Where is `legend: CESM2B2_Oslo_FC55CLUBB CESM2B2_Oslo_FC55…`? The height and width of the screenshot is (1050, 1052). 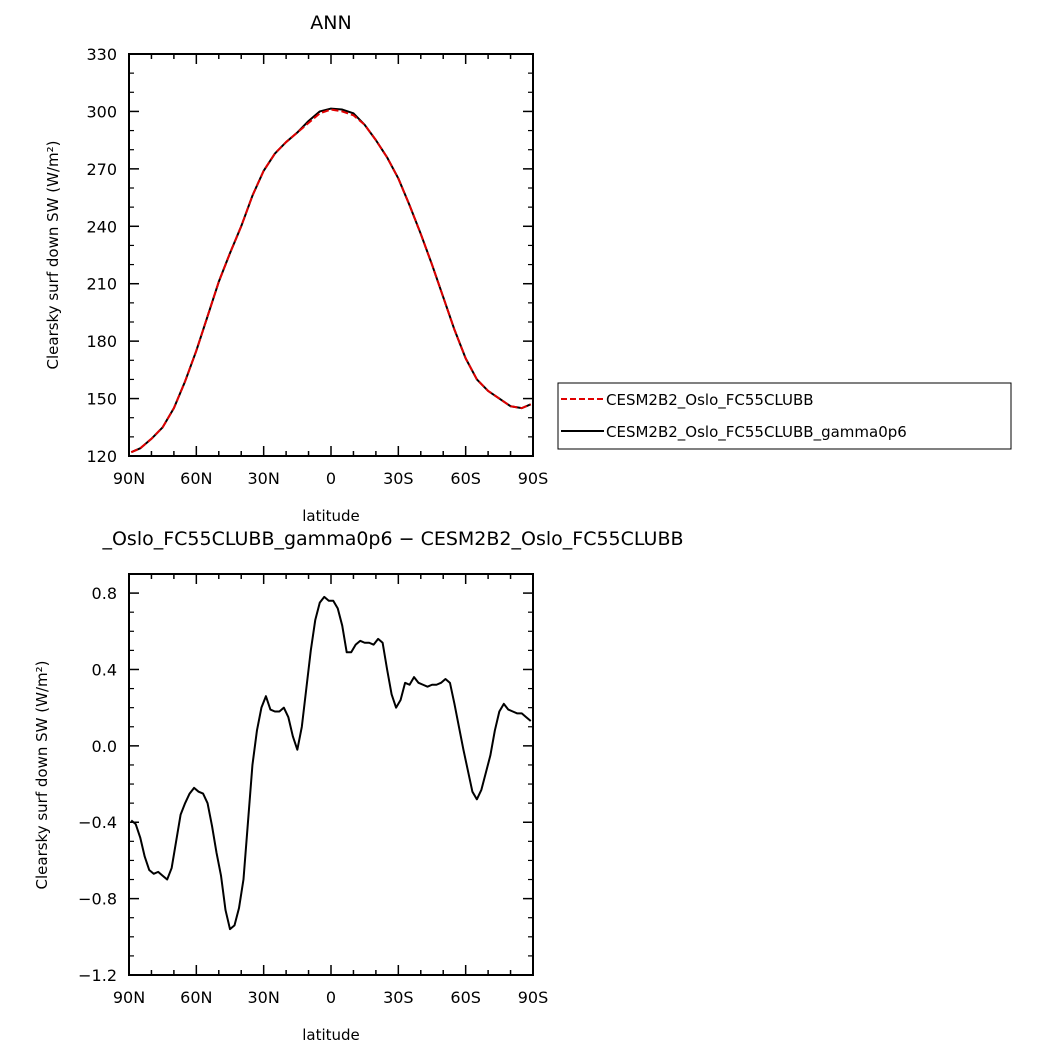 legend: CESM2B2_Oslo_FC55CLUBB CESM2B2_Oslo_FC55… is located at coordinates (784, 416).